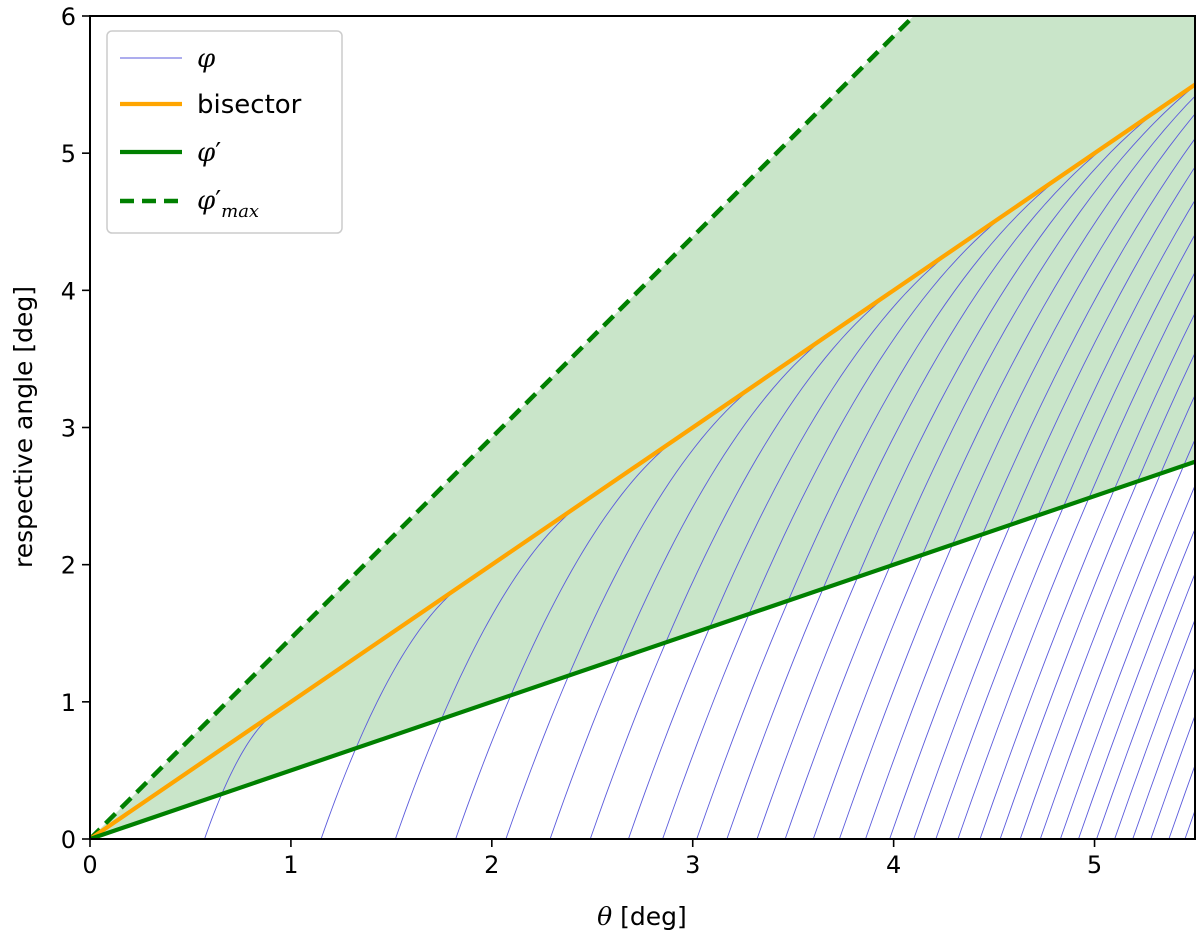 The width and height of the screenshot is (1200, 939). I want to click on y-axis: 0 1 2 3 4 5 6, so click(75, 428).